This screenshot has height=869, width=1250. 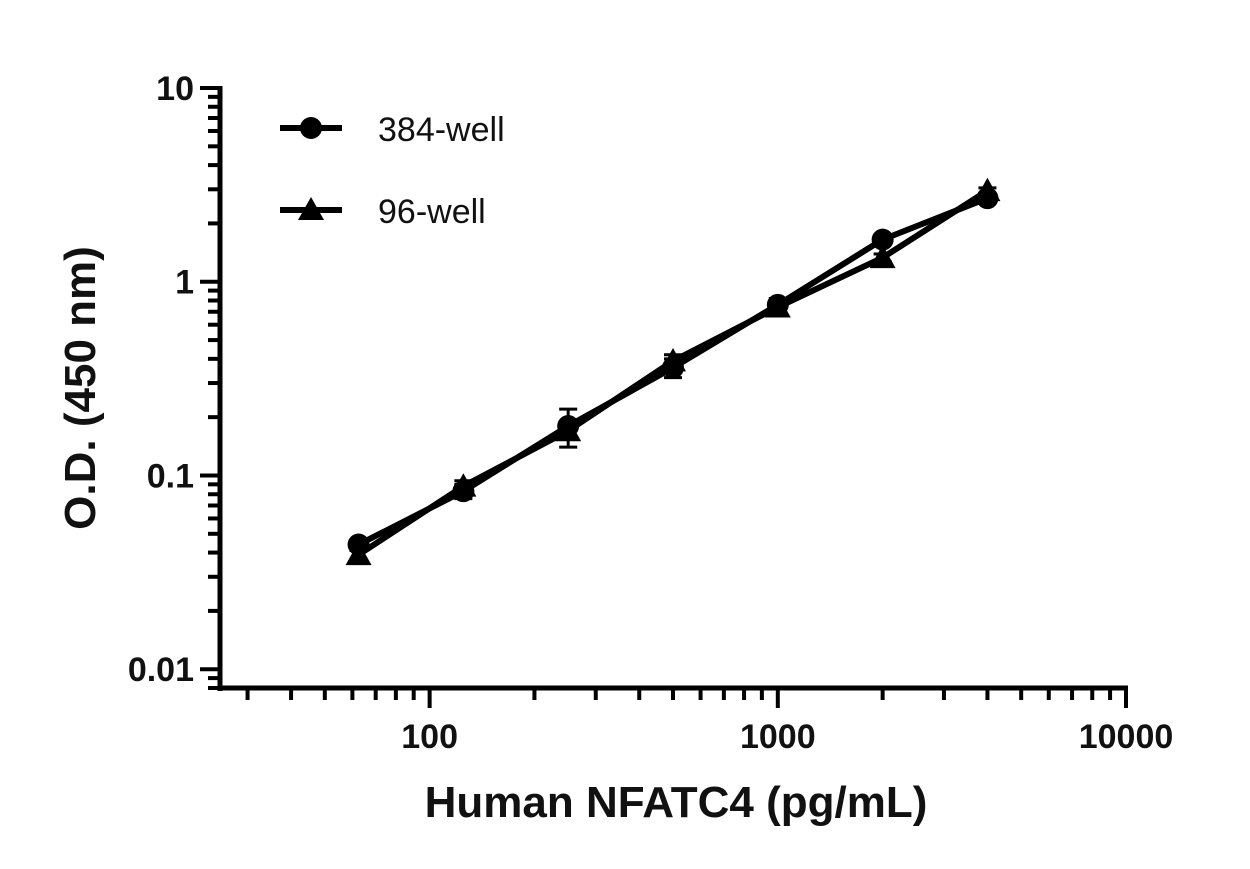 I want to click on legend-item-384-well: 384-well, so click(x=392, y=130).